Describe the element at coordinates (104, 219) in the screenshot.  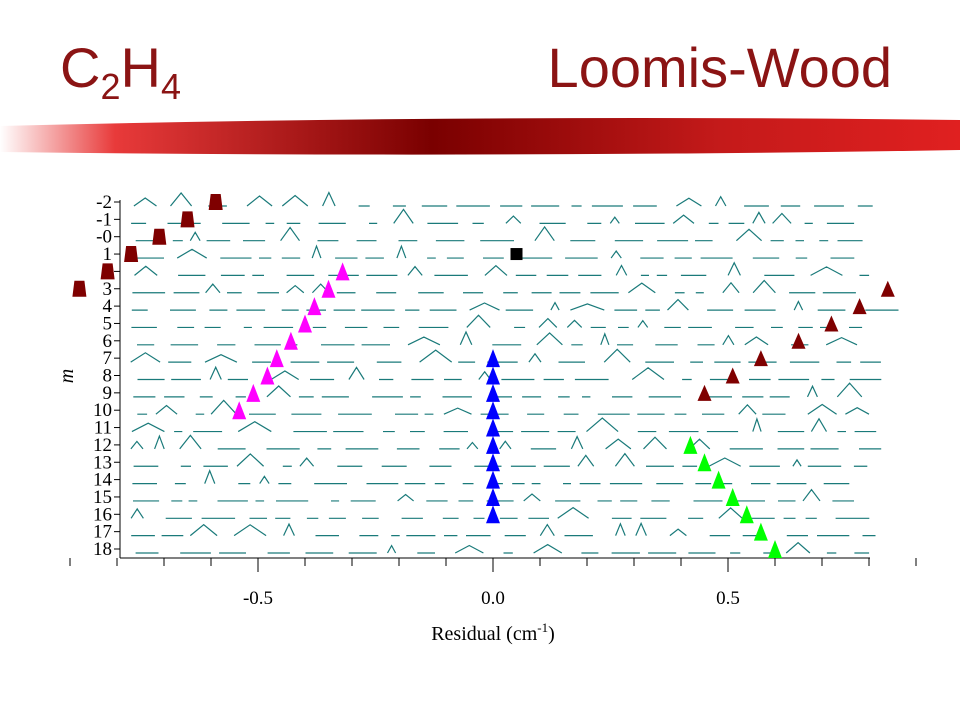
I see `y-tick-label: -1` at that location.